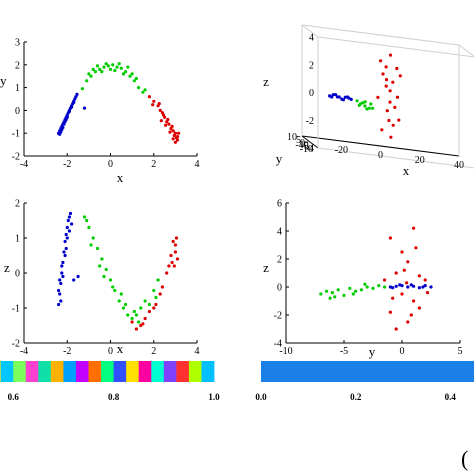 This screenshot has height=474, width=474. Describe the element at coordinates (464, 458) in the screenshot. I see `corner-glyph: (` at that location.